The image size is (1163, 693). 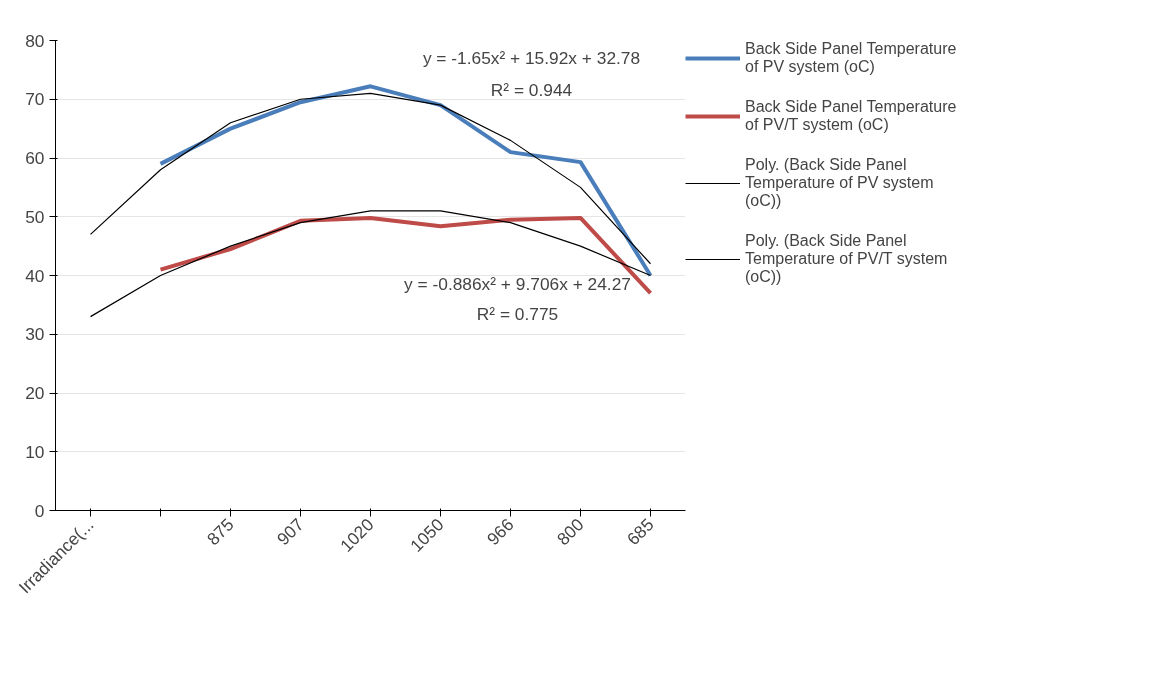 I want to click on y-tick-label: 30, so click(x=35, y=334).